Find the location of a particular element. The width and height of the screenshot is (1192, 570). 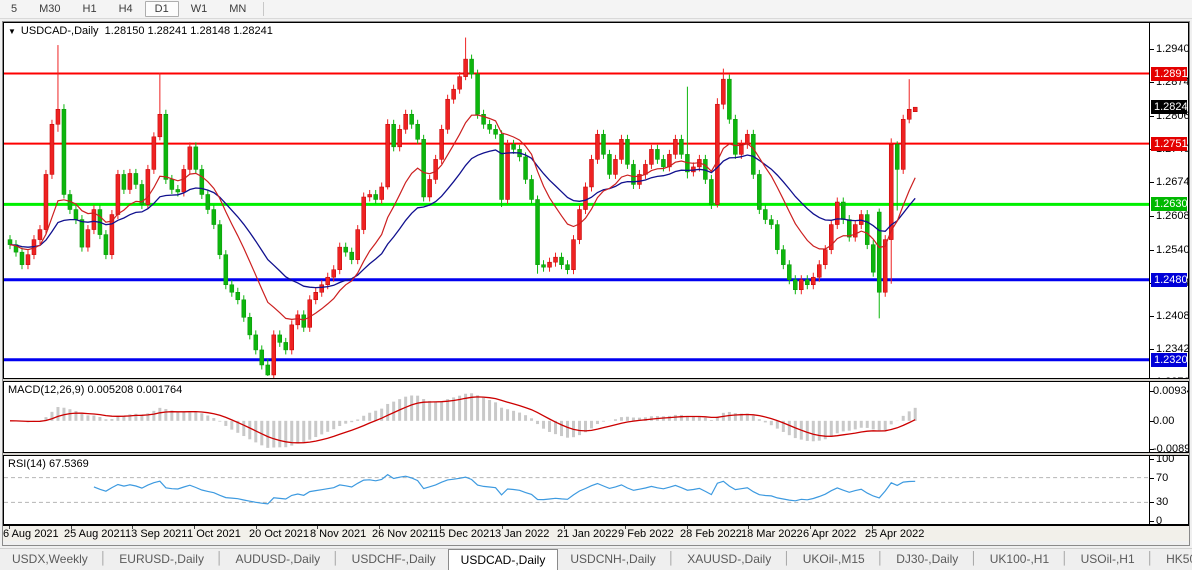

date-label: 8 Nov 2021 is located at coordinates (338, 534).